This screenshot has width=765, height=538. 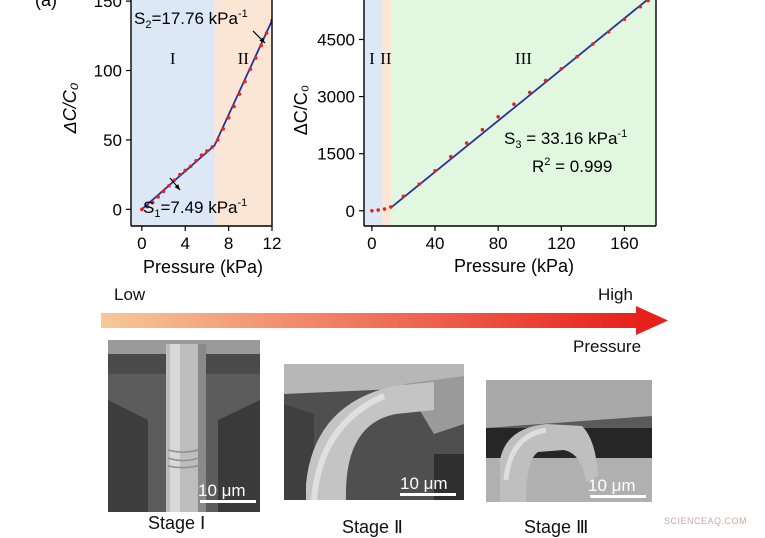 What do you see at coordinates (569, 138) in the screenshot?
I see `annotation-part: = 33.16 kPa` at bounding box center [569, 138].